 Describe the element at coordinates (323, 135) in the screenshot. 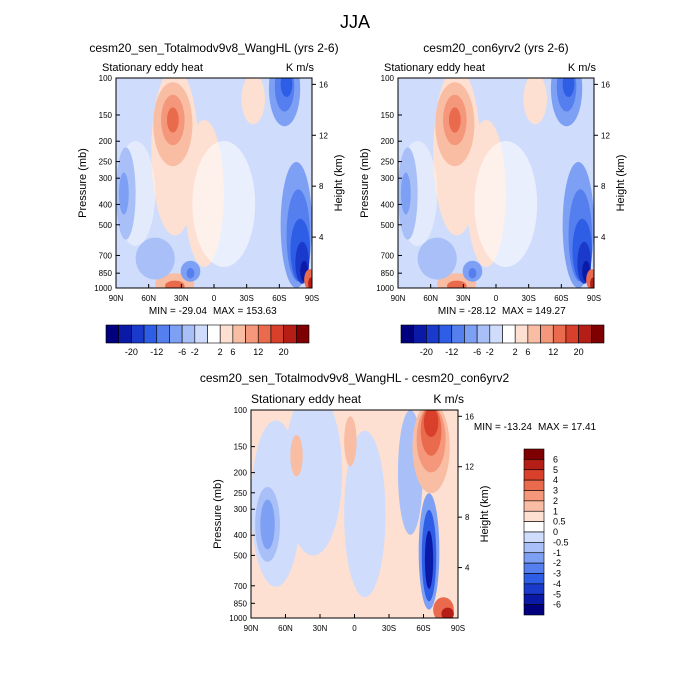

I see `y2-tick-label: 12` at that location.